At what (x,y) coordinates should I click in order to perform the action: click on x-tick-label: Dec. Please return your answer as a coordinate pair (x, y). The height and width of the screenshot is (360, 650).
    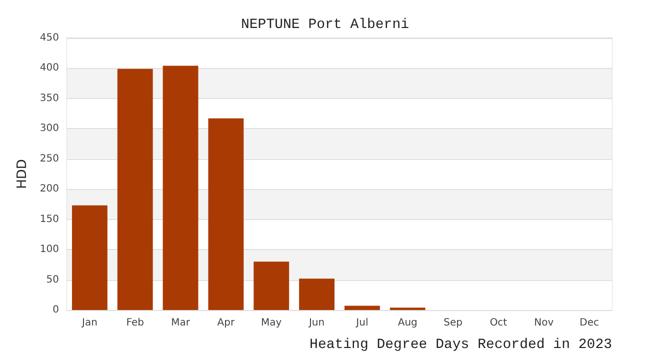
    Looking at the image, I should click on (589, 323).